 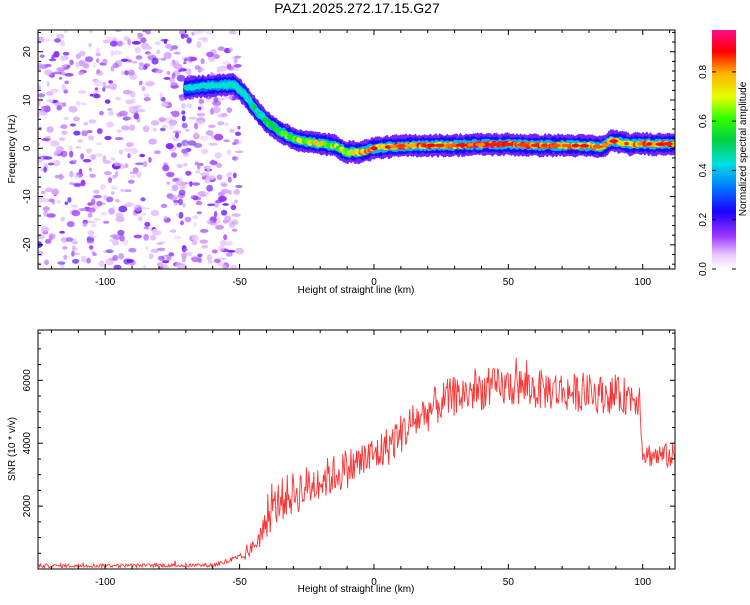 I want to click on snr-ytick-label: 6000, so click(x=27, y=380).